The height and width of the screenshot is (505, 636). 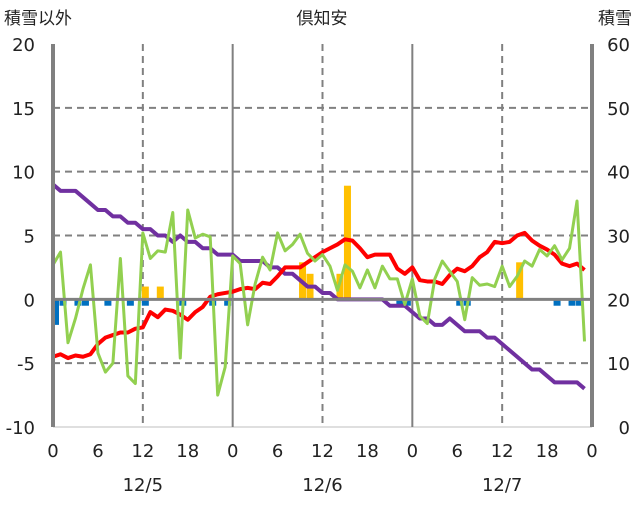 I want to click on right-axis-label: 積雪, so click(x=615, y=19).